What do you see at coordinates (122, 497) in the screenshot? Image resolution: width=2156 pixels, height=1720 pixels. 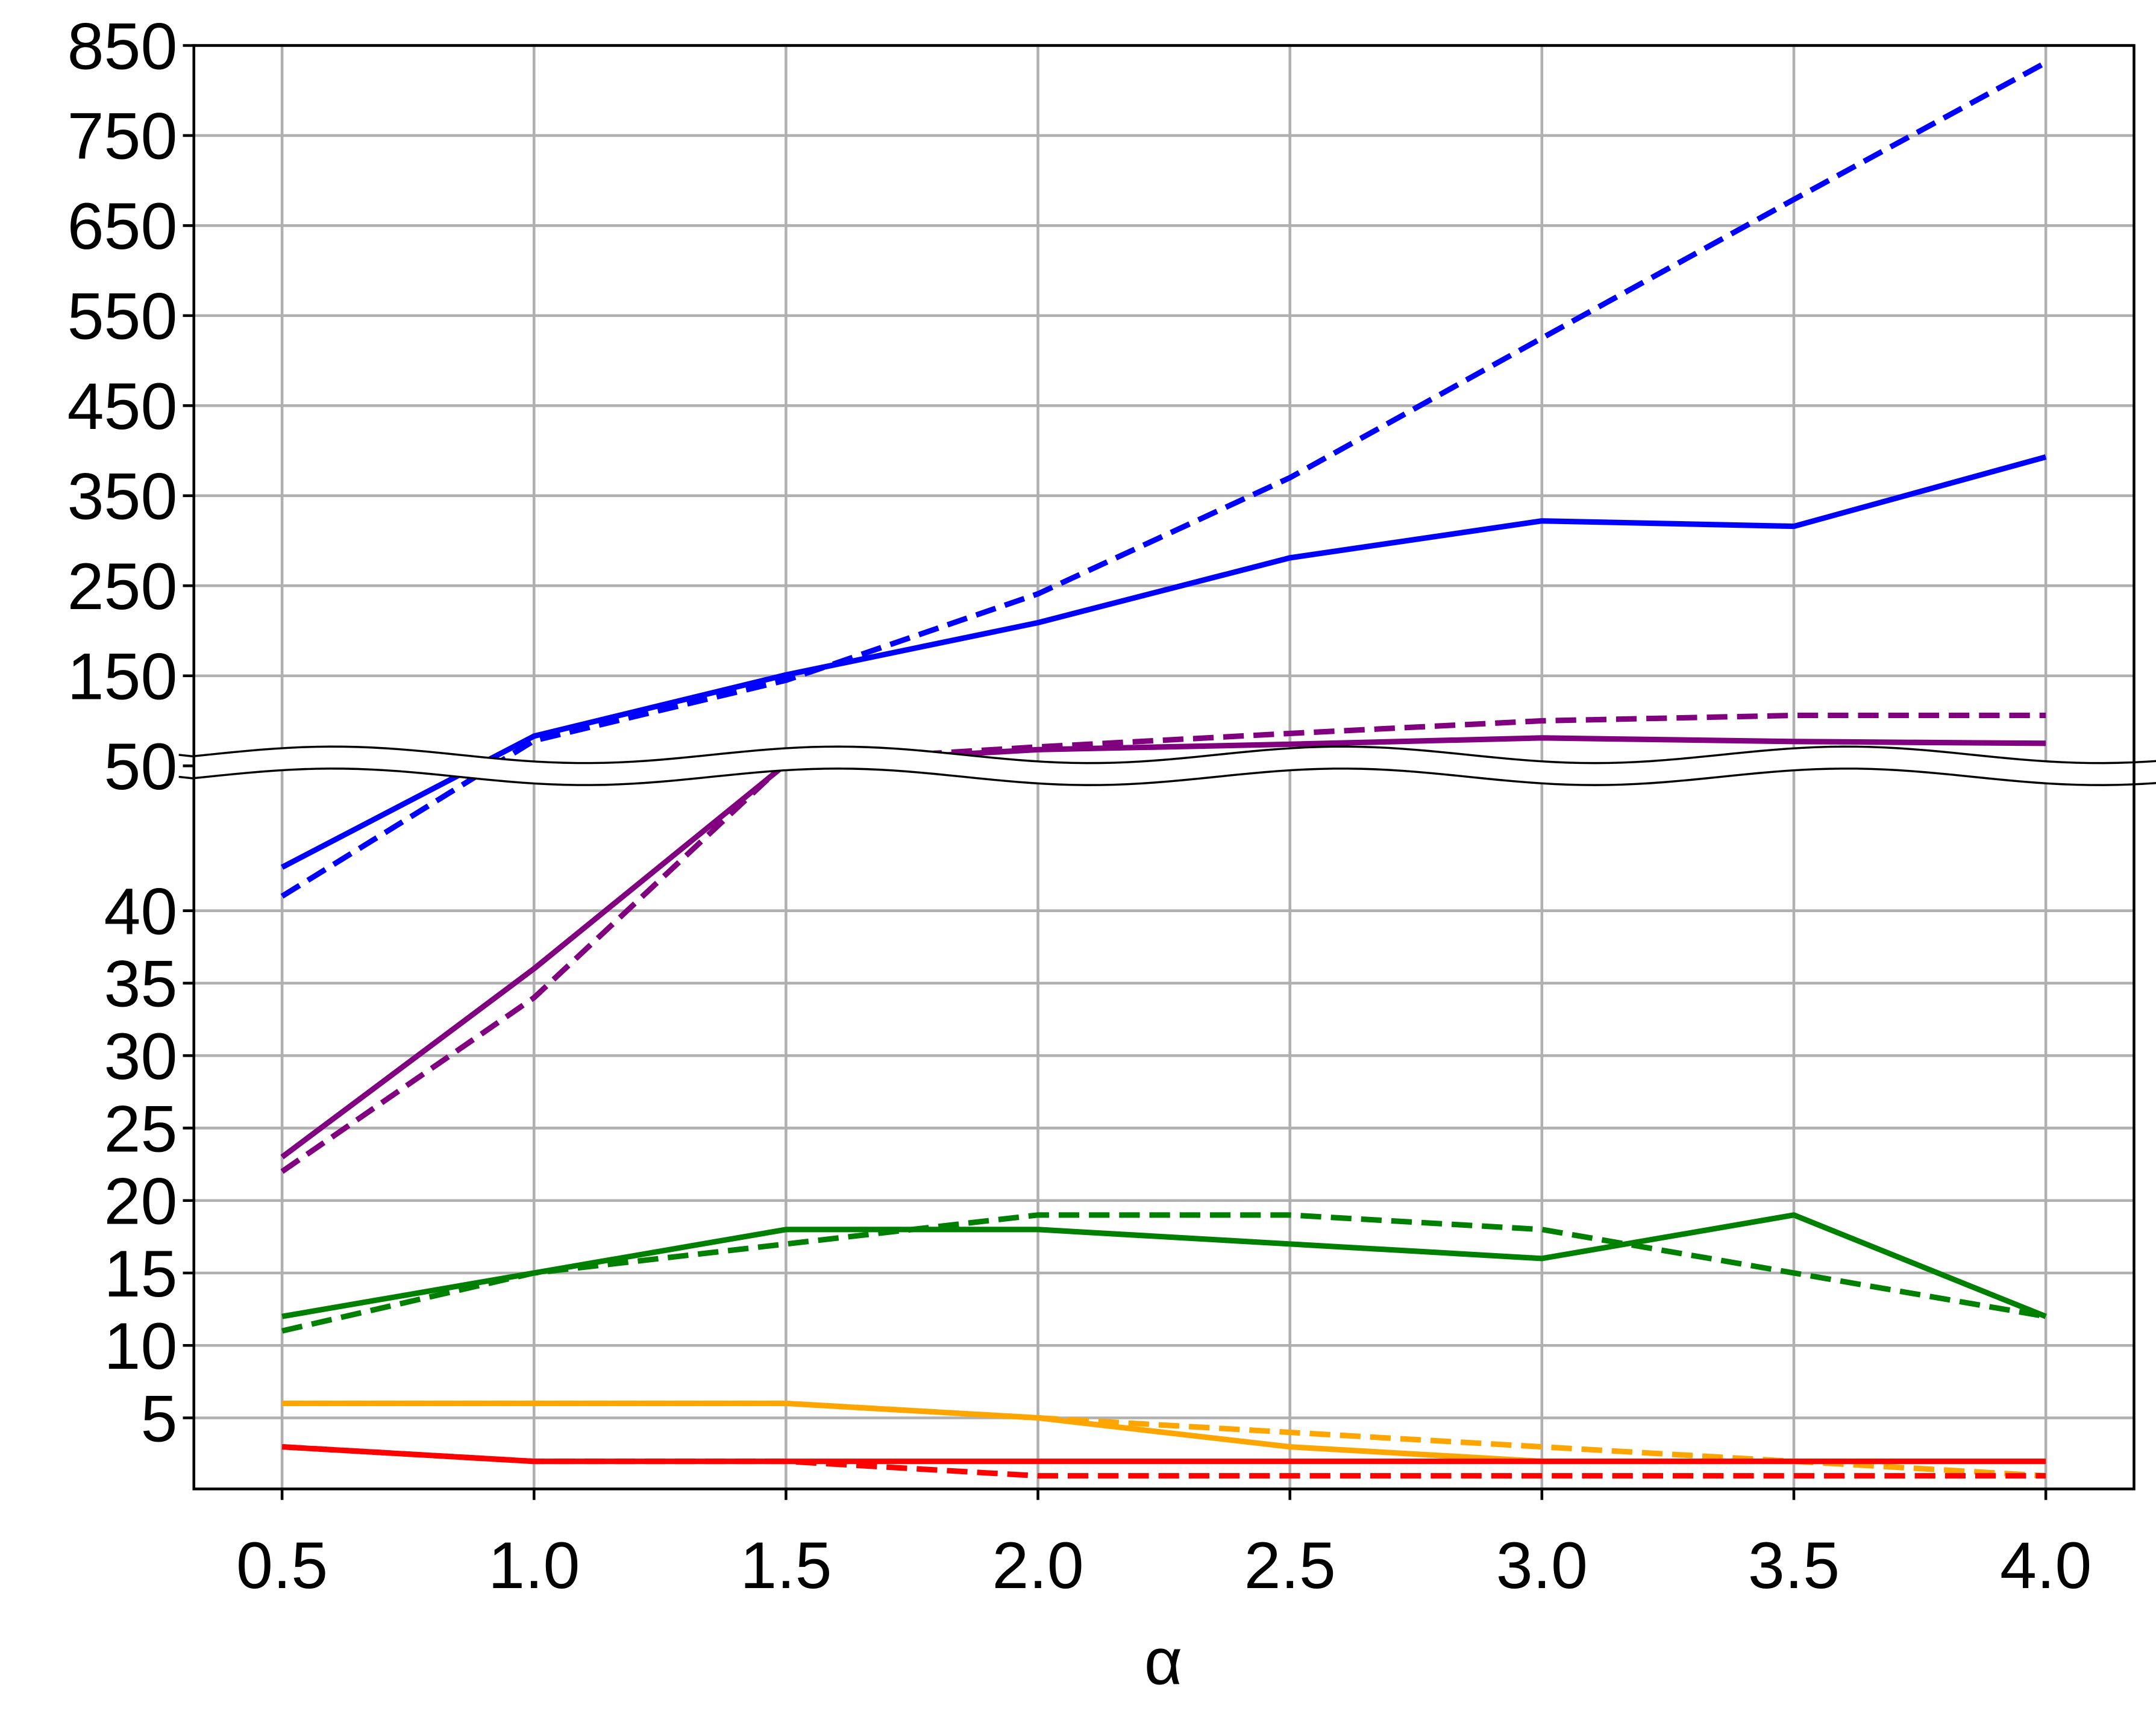 I see `y-tick-label: 350` at bounding box center [122, 497].